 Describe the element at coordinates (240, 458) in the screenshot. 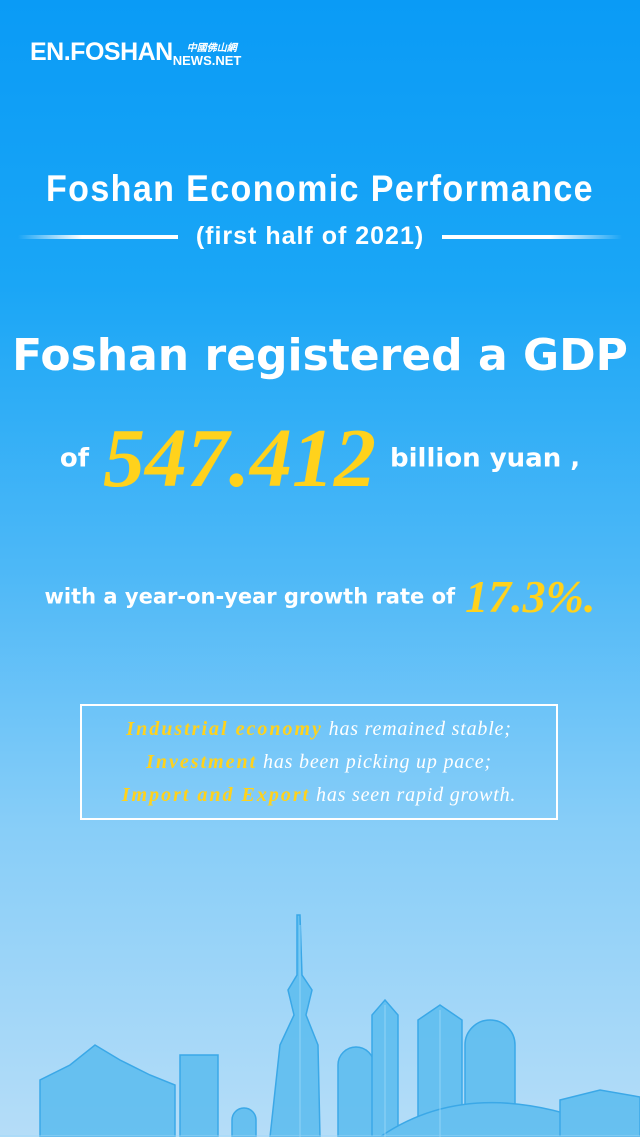

I see `gdp-value: 547.412` at that location.